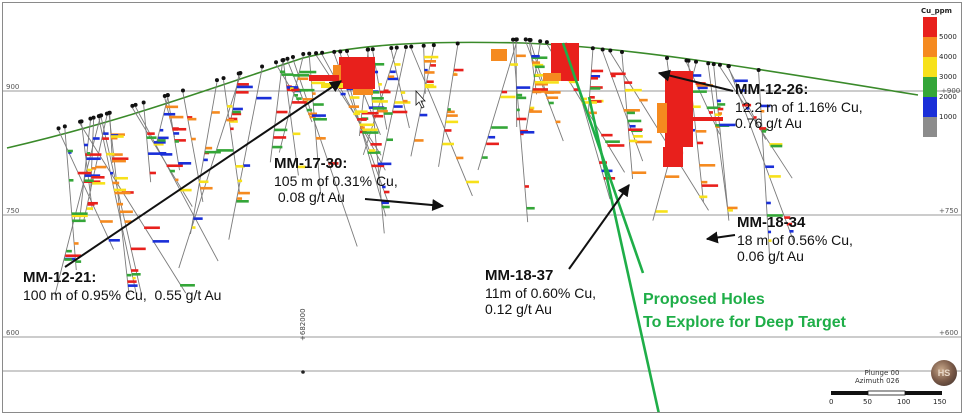 The width and height of the screenshot is (964, 417). Describe the element at coordinates (799, 106) in the screenshot. I see `callout-line: 12.2 m of 1.16% Cu,` at that location.